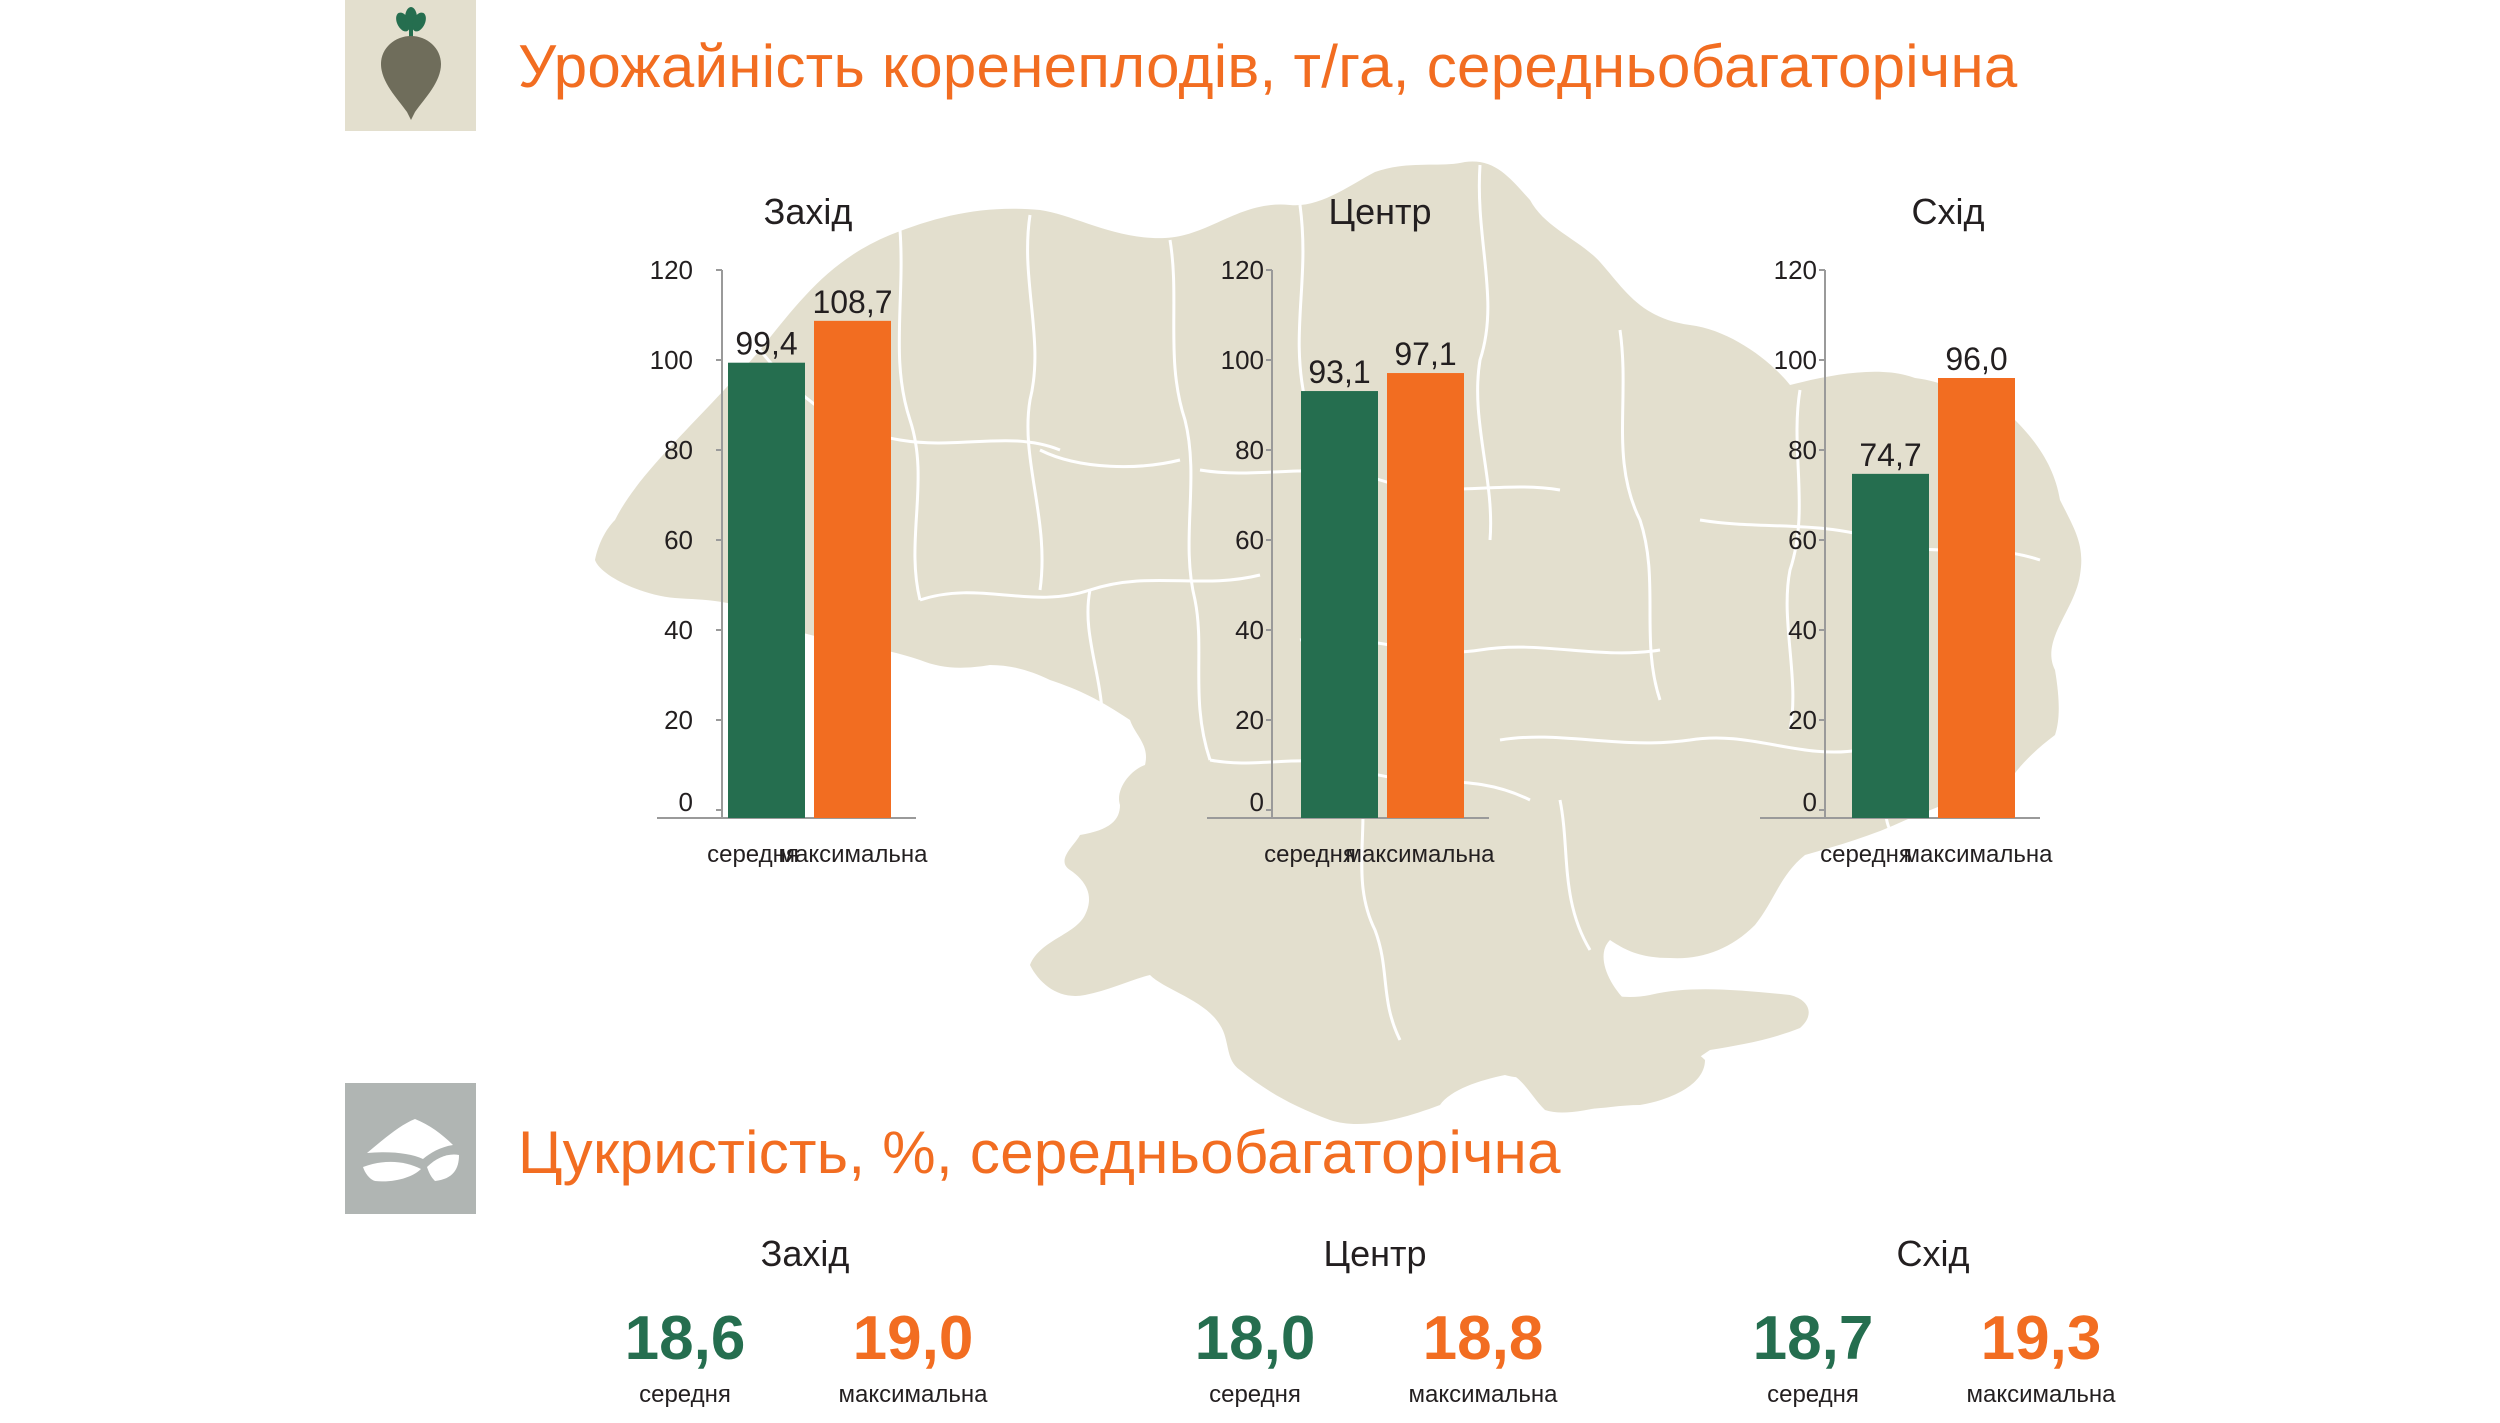  I want to click on chart-title-center: Центр, so click(1379, 211).